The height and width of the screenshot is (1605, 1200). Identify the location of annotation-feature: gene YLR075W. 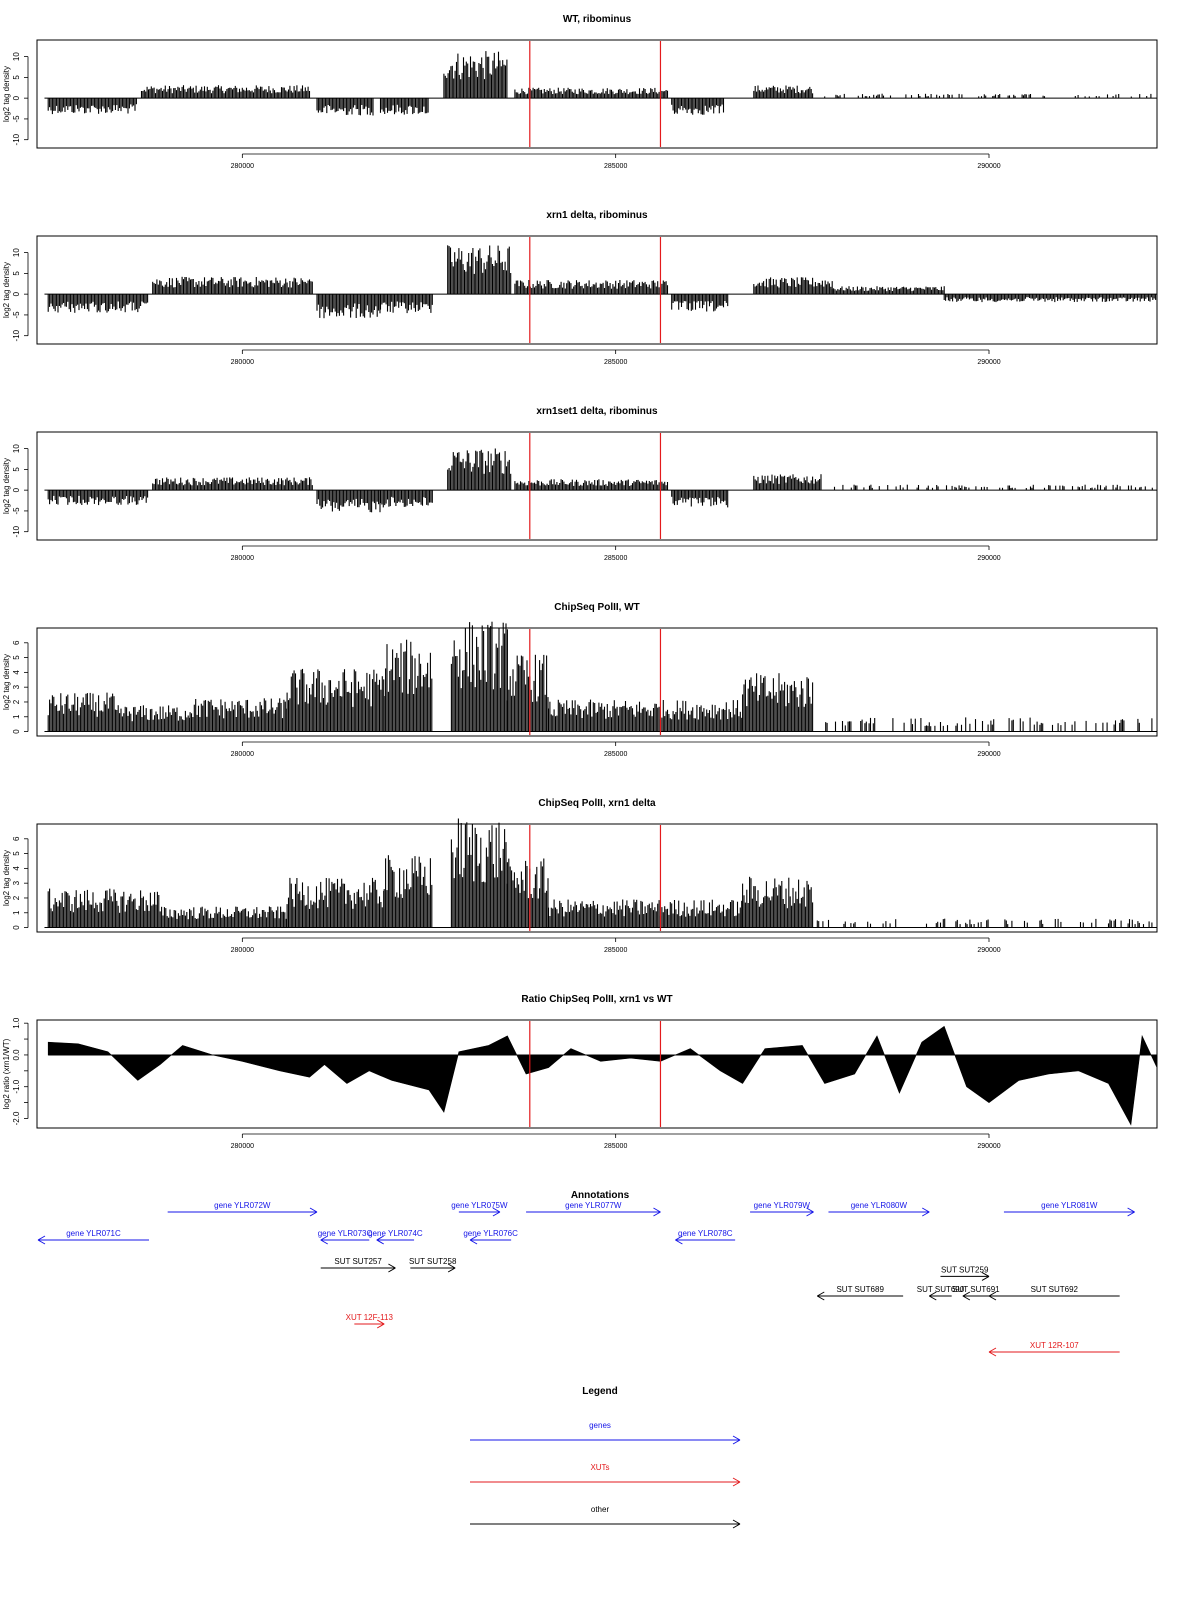
(479, 1209).